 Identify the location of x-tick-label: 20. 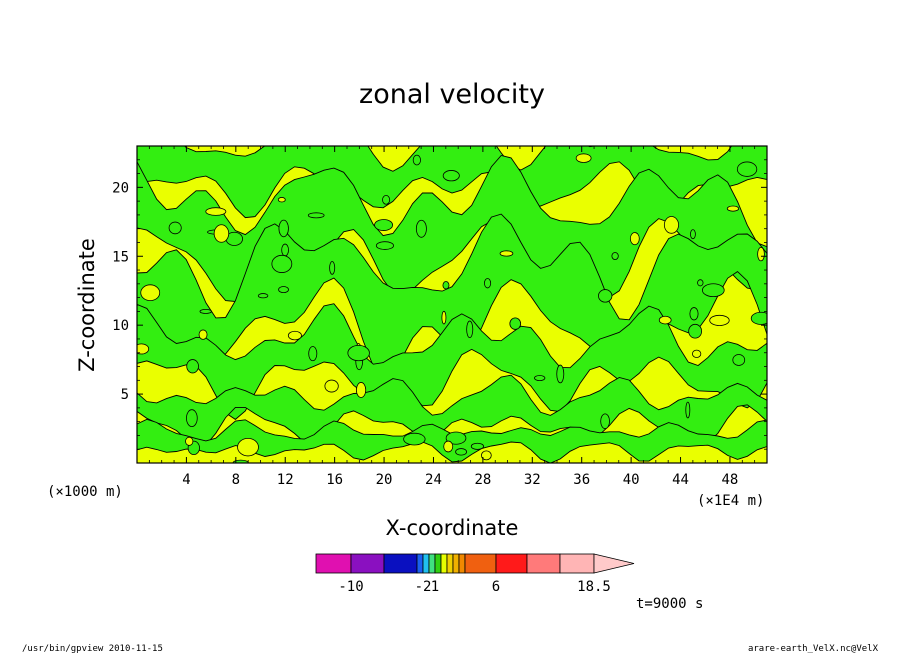
(384, 480).